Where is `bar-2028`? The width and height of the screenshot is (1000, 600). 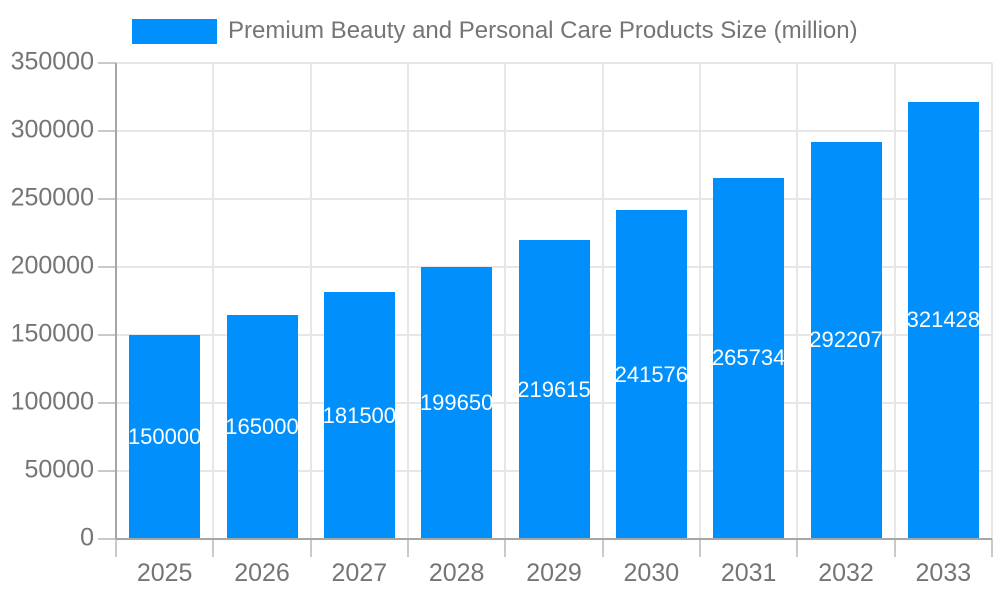
bar-2028 is located at coordinates (457, 402).